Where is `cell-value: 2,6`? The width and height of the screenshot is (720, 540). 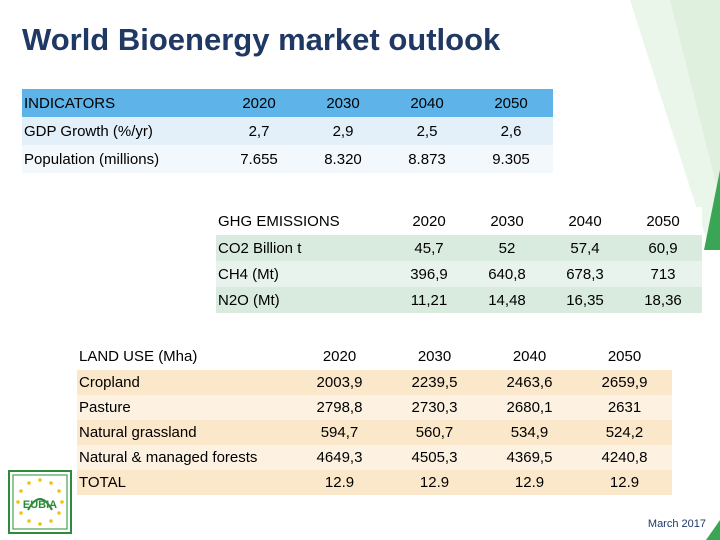
cell-value: 2,6 is located at coordinates (511, 131).